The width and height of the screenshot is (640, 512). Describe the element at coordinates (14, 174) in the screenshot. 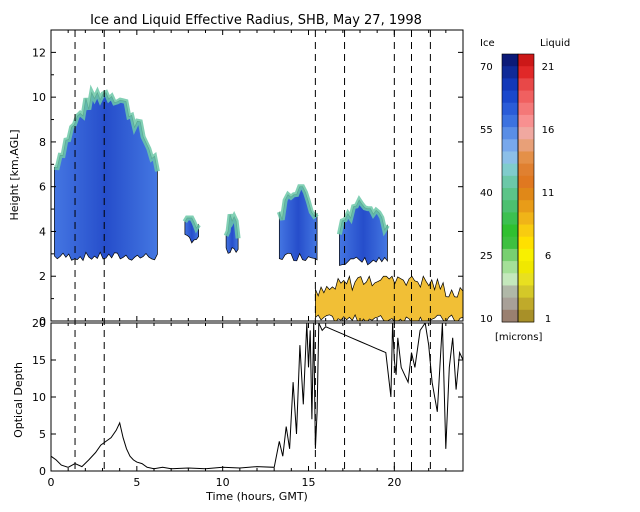

I see `height-axis-label: Height [km,AGL]` at that location.